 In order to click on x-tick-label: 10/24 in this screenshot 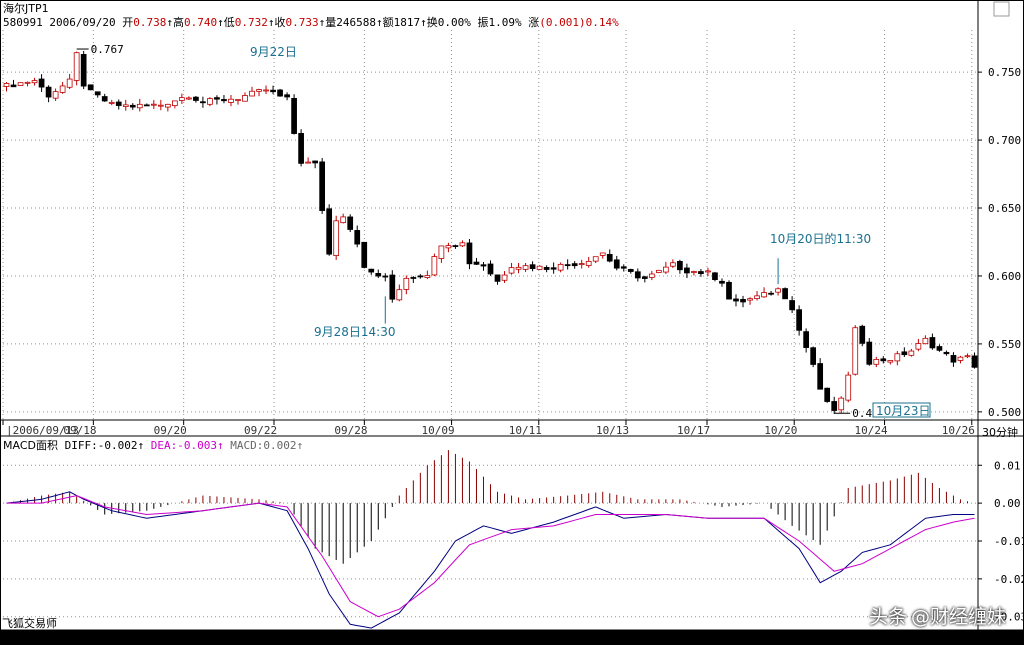, I will do `click(871, 430)`.